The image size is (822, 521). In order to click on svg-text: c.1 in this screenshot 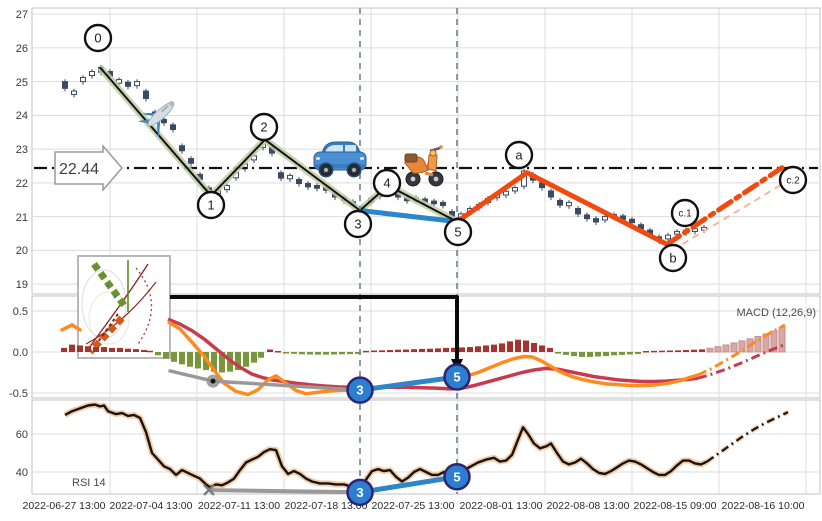, I will do `click(685, 214)`.